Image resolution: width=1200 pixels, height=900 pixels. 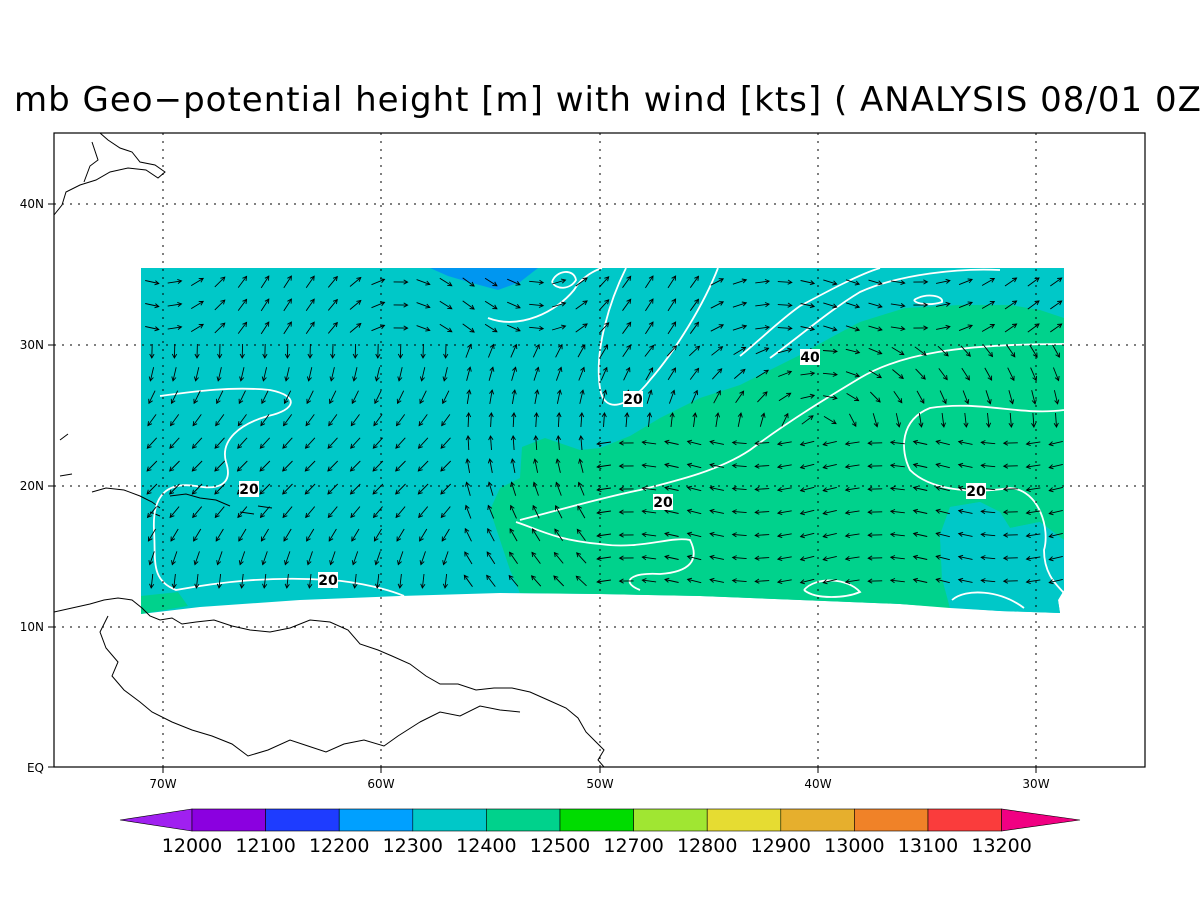 What do you see at coordinates (310, 686) in the screenshot?
I see `coast-interior` at bounding box center [310, 686].